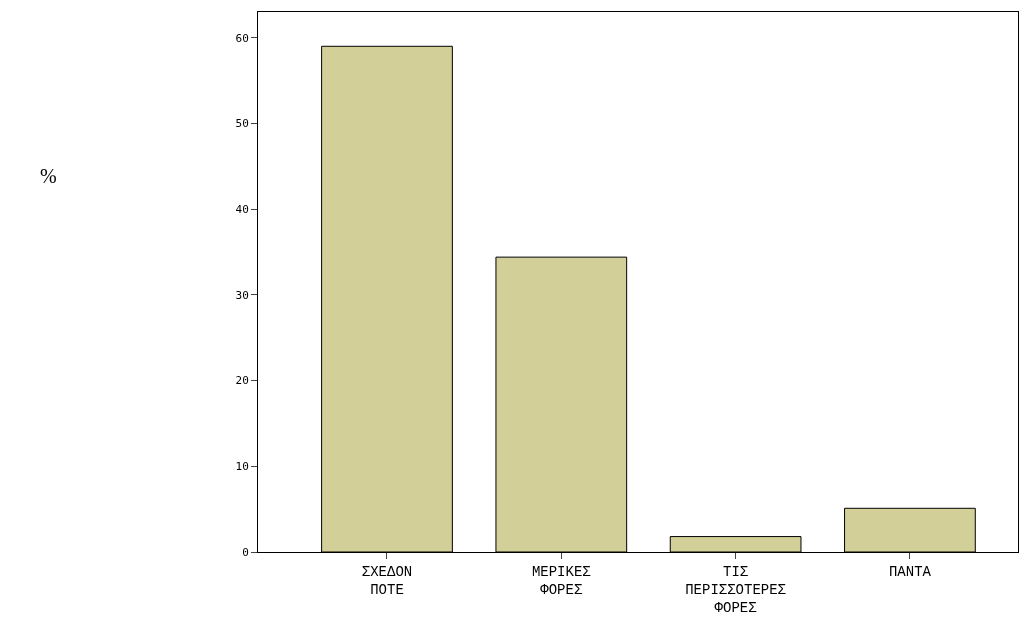 This screenshot has height=624, width=1027. I want to click on y-tick-label: 20, so click(242, 381).